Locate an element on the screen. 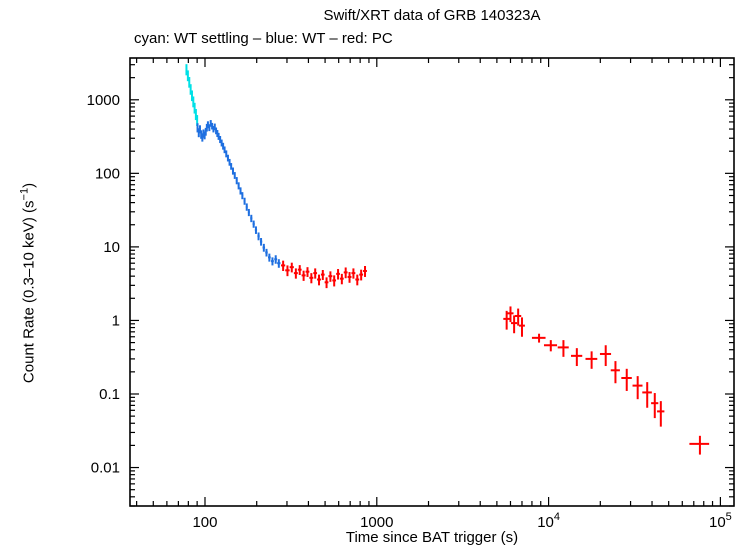  y-axis-label-exponent: −1 is located at coordinates (24, 194).